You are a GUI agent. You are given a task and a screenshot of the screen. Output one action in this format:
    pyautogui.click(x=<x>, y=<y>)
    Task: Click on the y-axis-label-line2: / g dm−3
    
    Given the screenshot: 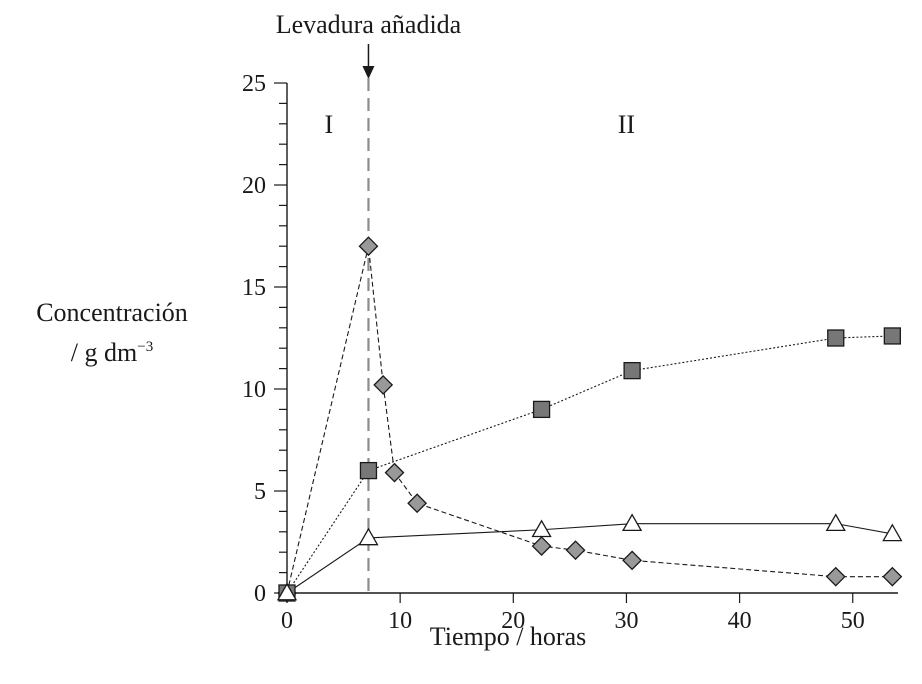 What is the action you would take?
    pyautogui.click(x=112, y=350)
    